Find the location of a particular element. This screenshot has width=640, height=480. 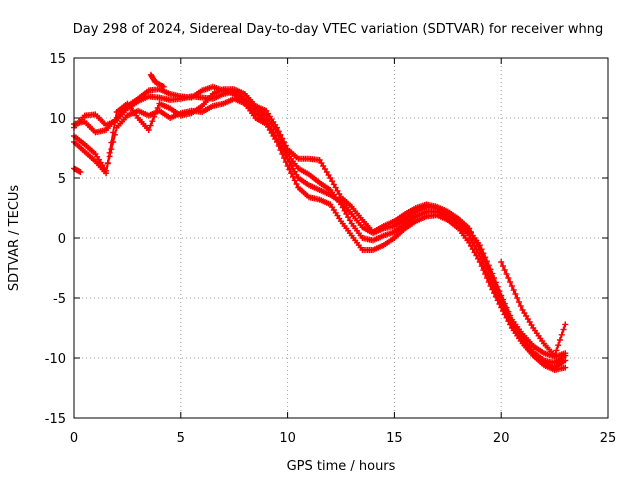

y-tick-label: 10 is located at coordinates (57, 119).